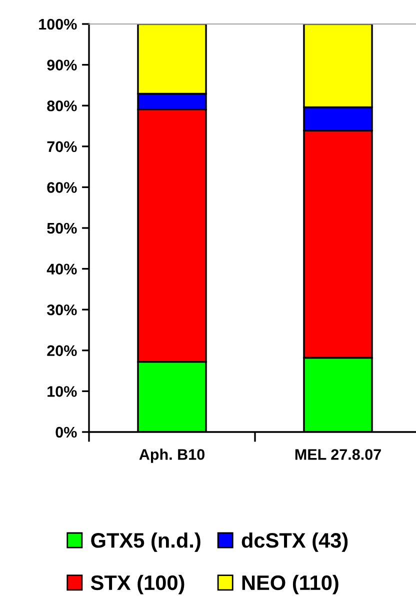 The width and height of the screenshot is (416, 613). I want to click on y-tick-label: 70%, so click(62, 146).